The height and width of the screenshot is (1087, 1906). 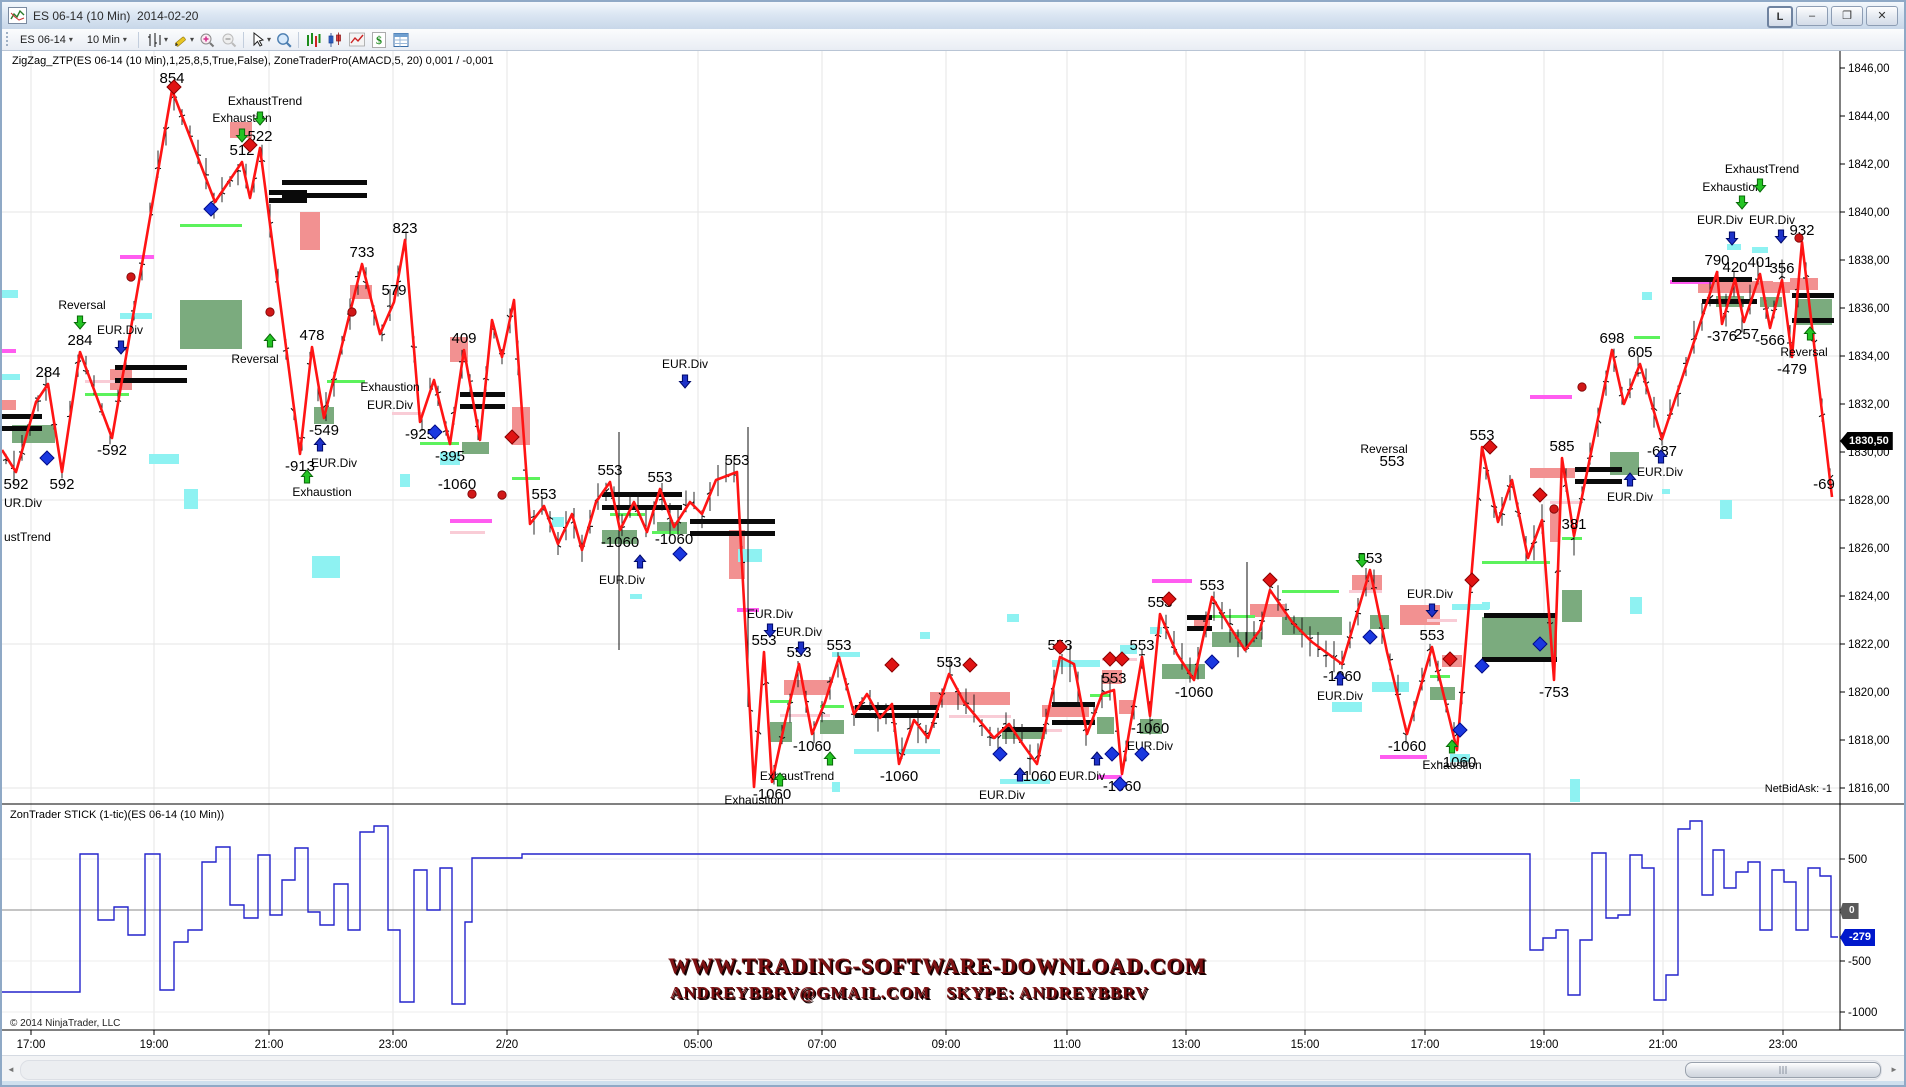 I want to click on chart-candles-icon, so click(x=335, y=40).